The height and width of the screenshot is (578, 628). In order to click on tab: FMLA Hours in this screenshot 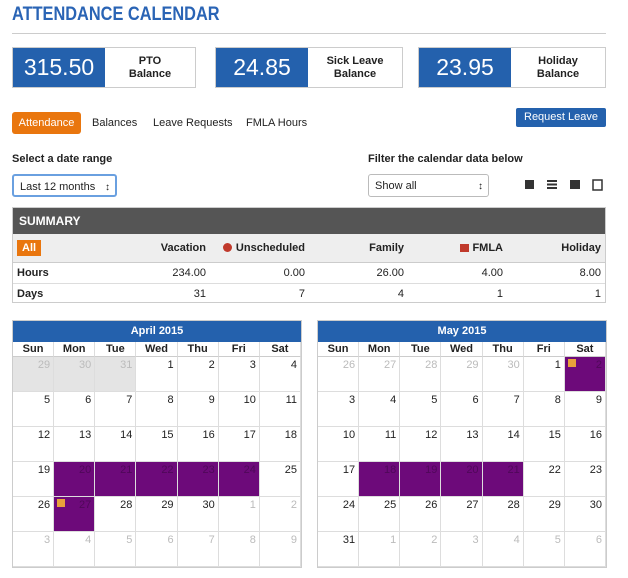, I will do `click(277, 123)`.